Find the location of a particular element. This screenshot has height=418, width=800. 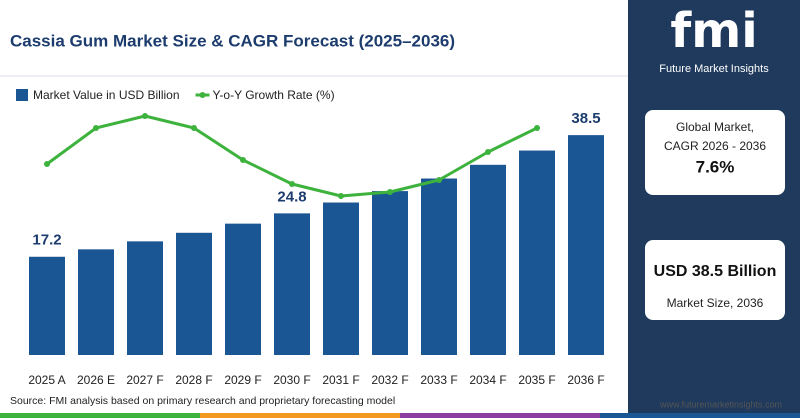

x-tick-label: 2025 A is located at coordinates (46, 380).